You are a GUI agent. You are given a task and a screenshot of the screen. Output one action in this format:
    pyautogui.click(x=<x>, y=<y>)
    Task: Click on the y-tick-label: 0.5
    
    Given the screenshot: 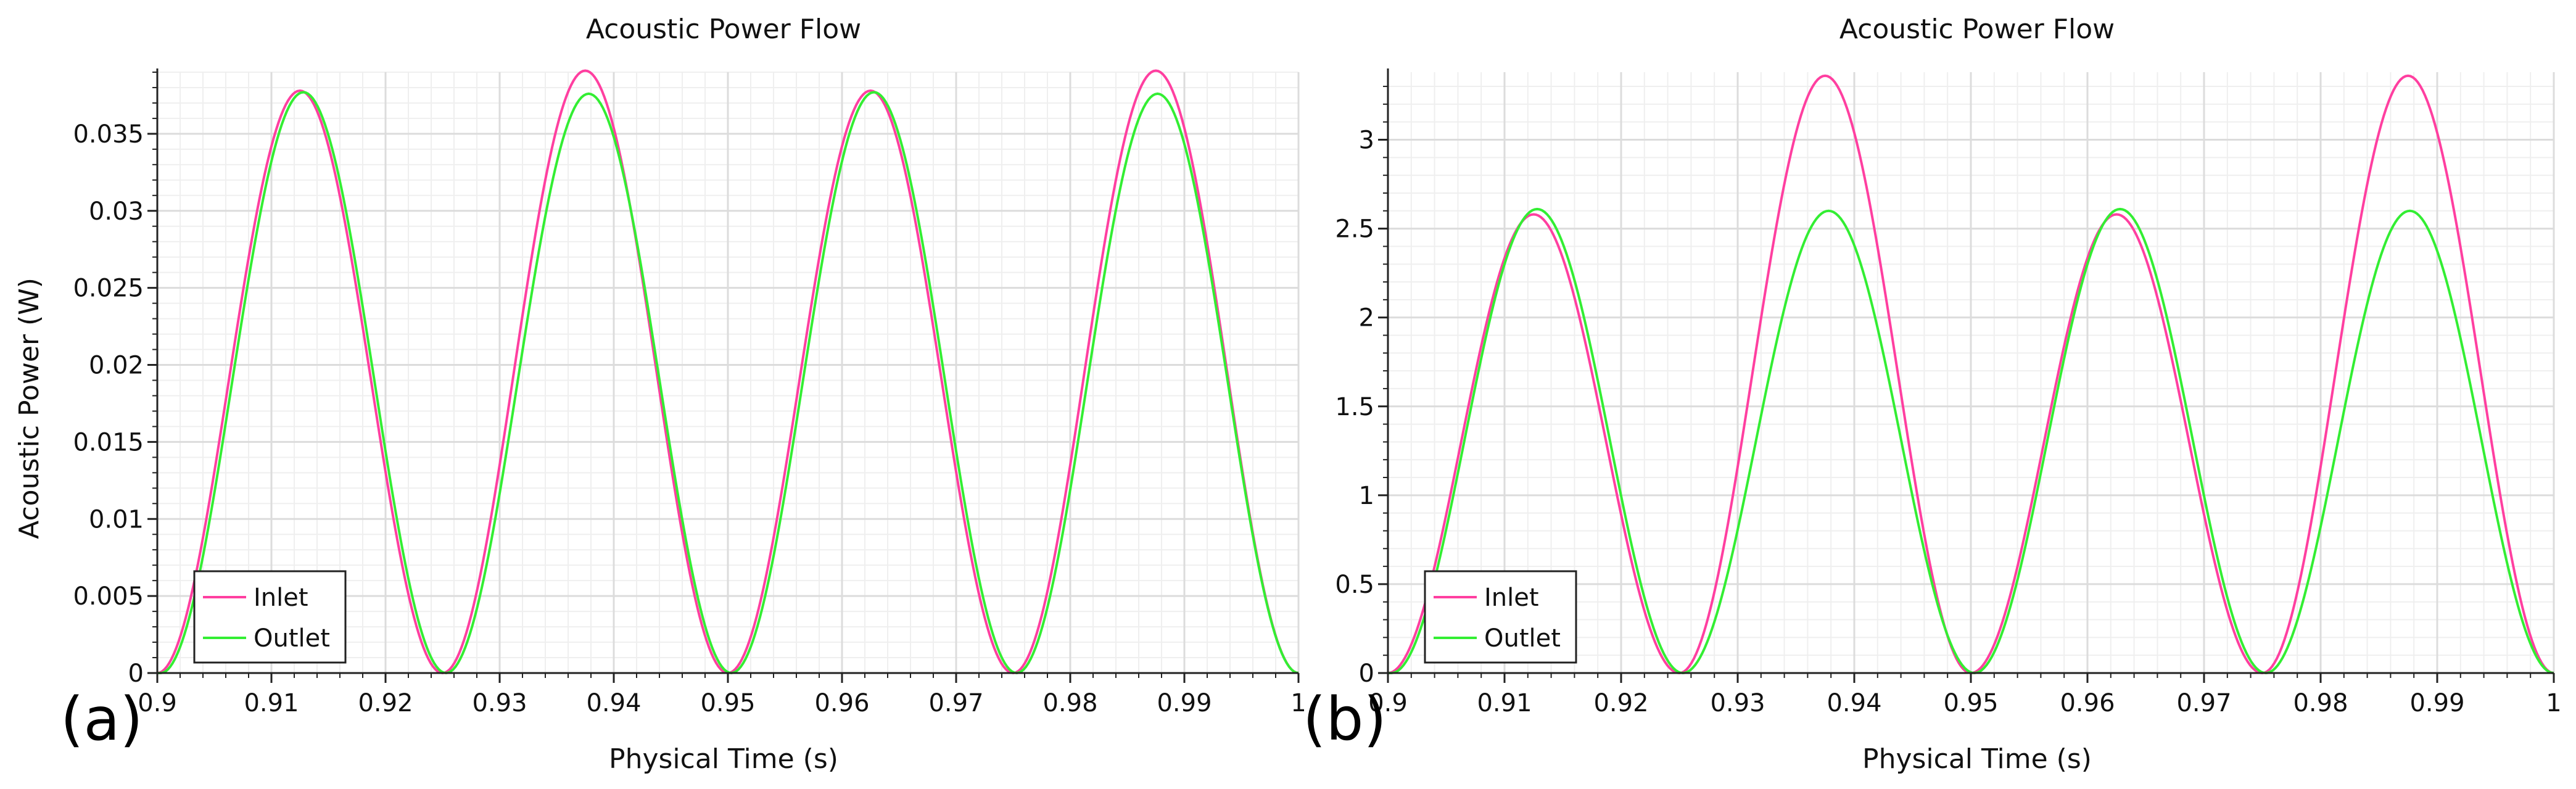 What is the action you would take?
    pyautogui.click(x=1354, y=585)
    